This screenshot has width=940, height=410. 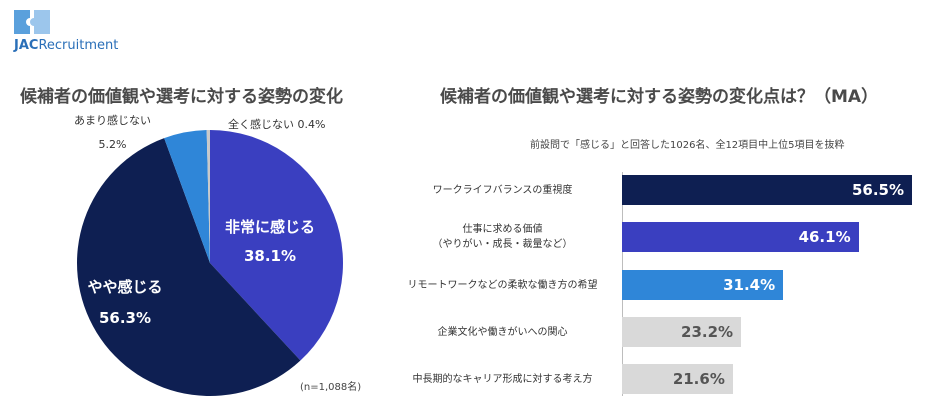 I want to click on bar-category-2-line-0: リモートワークなどの柔軟な働き方の希望, so click(x=502, y=285).